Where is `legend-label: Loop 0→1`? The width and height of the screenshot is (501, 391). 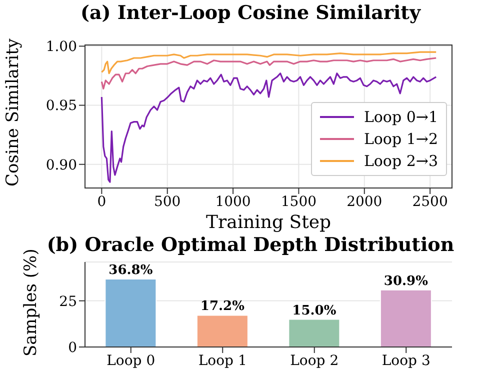
legend-label: Loop 0→1 is located at coordinates (401, 117).